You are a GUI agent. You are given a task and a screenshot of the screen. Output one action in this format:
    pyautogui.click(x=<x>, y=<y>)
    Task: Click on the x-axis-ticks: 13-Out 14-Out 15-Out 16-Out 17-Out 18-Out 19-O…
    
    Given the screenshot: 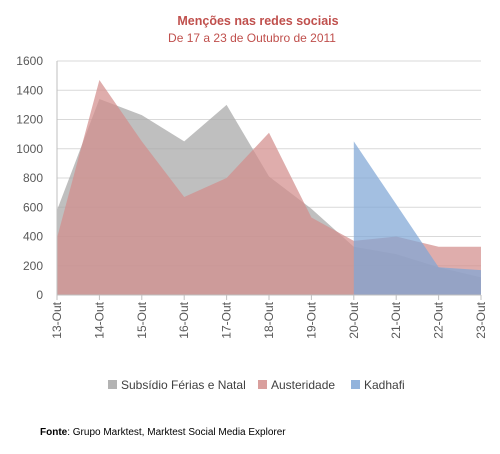 What is the action you would take?
    pyautogui.click(x=269, y=319)
    